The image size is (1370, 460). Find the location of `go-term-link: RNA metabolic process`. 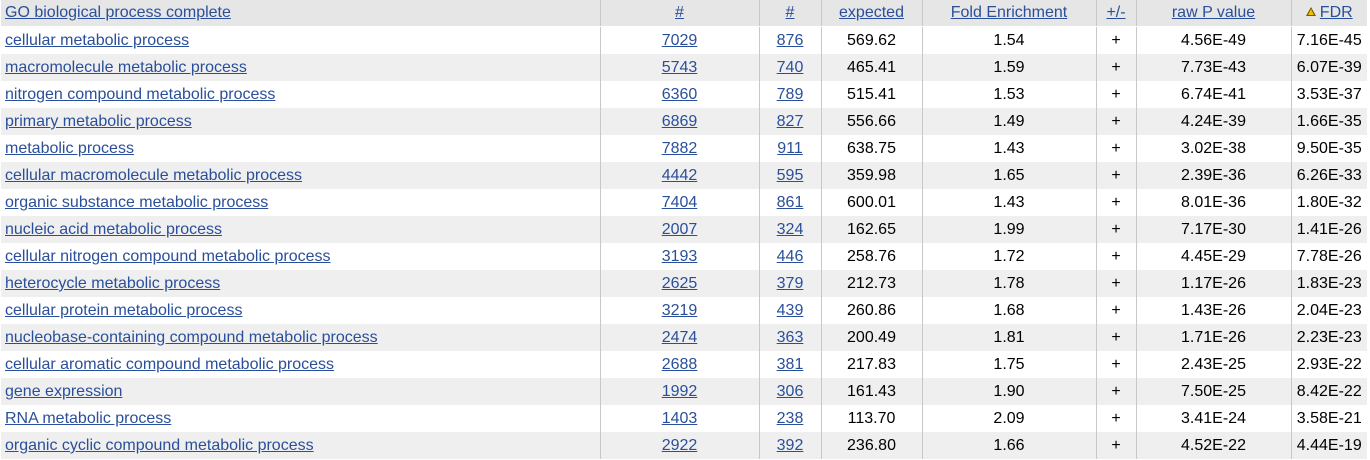

go-term-link: RNA metabolic process is located at coordinates (88, 418).